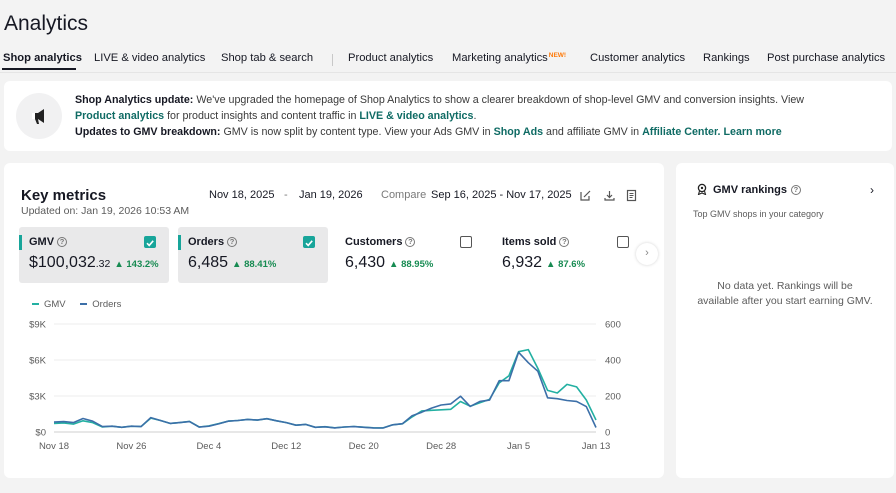 This screenshot has width=896, height=493. What do you see at coordinates (566, 264) in the screenshot?
I see `metric-change: ▲ 87.6%` at bounding box center [566, 264].